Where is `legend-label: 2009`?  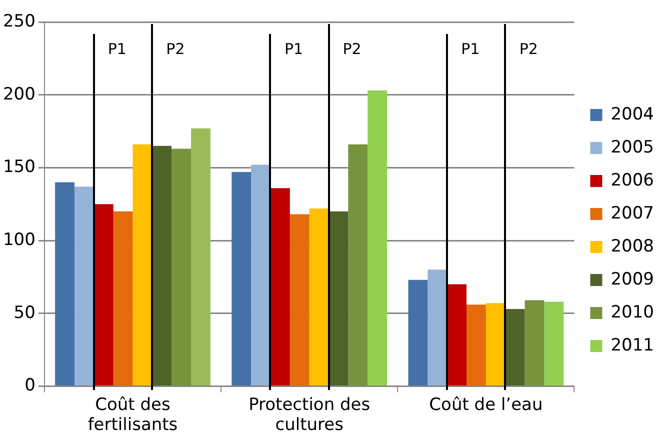 legend-label: 2009 is located at coordinates (632, 279).